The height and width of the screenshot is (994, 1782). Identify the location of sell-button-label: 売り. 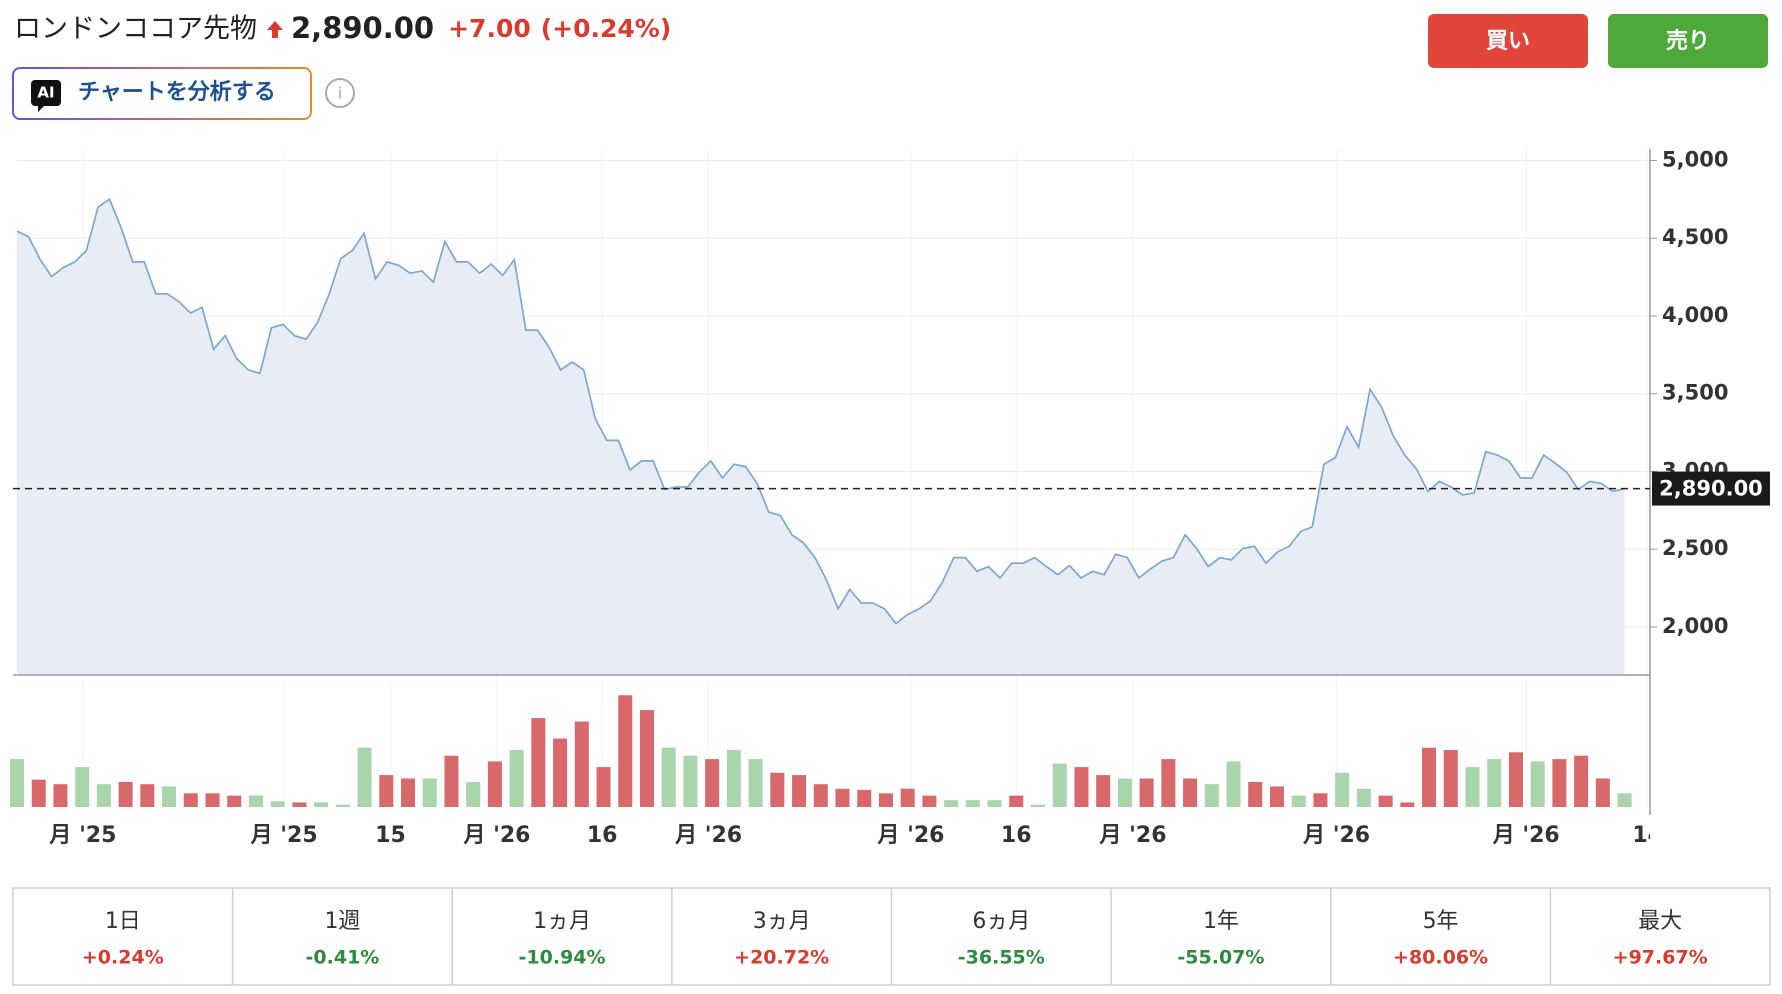
(1688, 41).